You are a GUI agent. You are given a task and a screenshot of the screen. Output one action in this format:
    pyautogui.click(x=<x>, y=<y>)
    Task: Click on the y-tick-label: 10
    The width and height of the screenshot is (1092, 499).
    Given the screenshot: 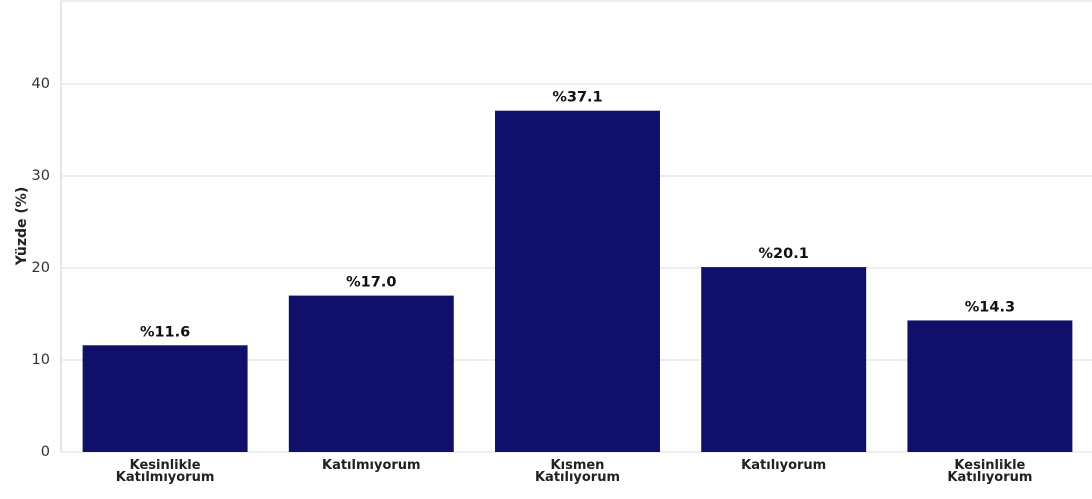 What is the action you would take?
    pyautogui.click(x=41, y=360)
    